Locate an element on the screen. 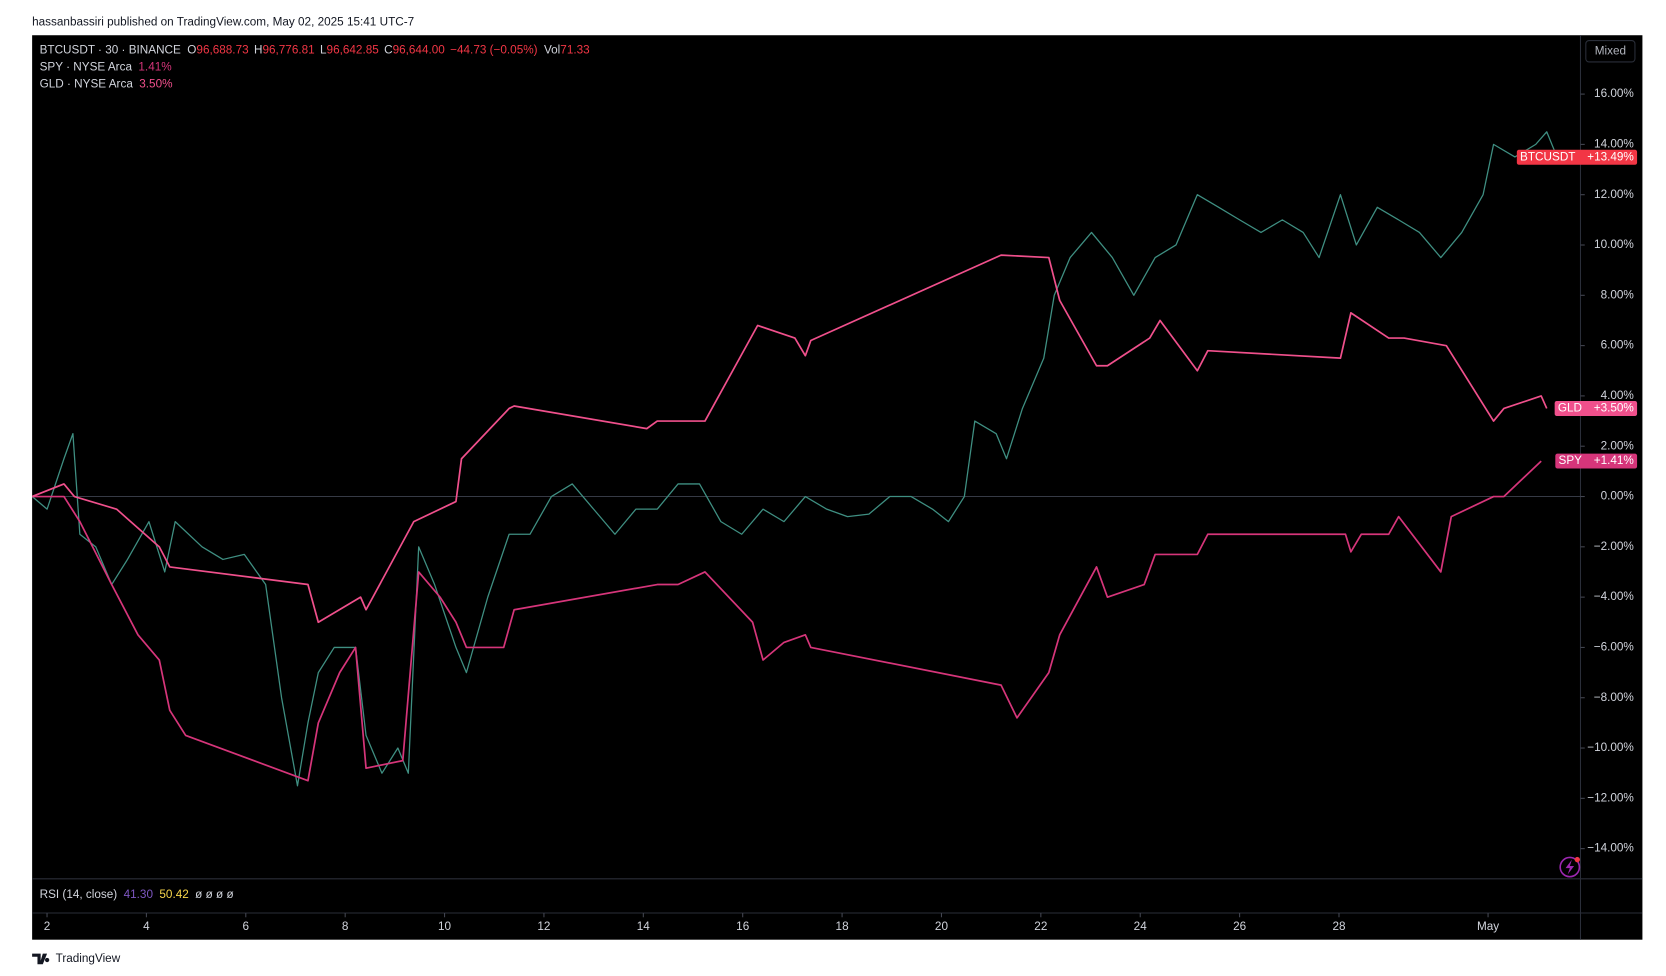  y-tick-label: −2.00% is located at coordinates (1614, 546).